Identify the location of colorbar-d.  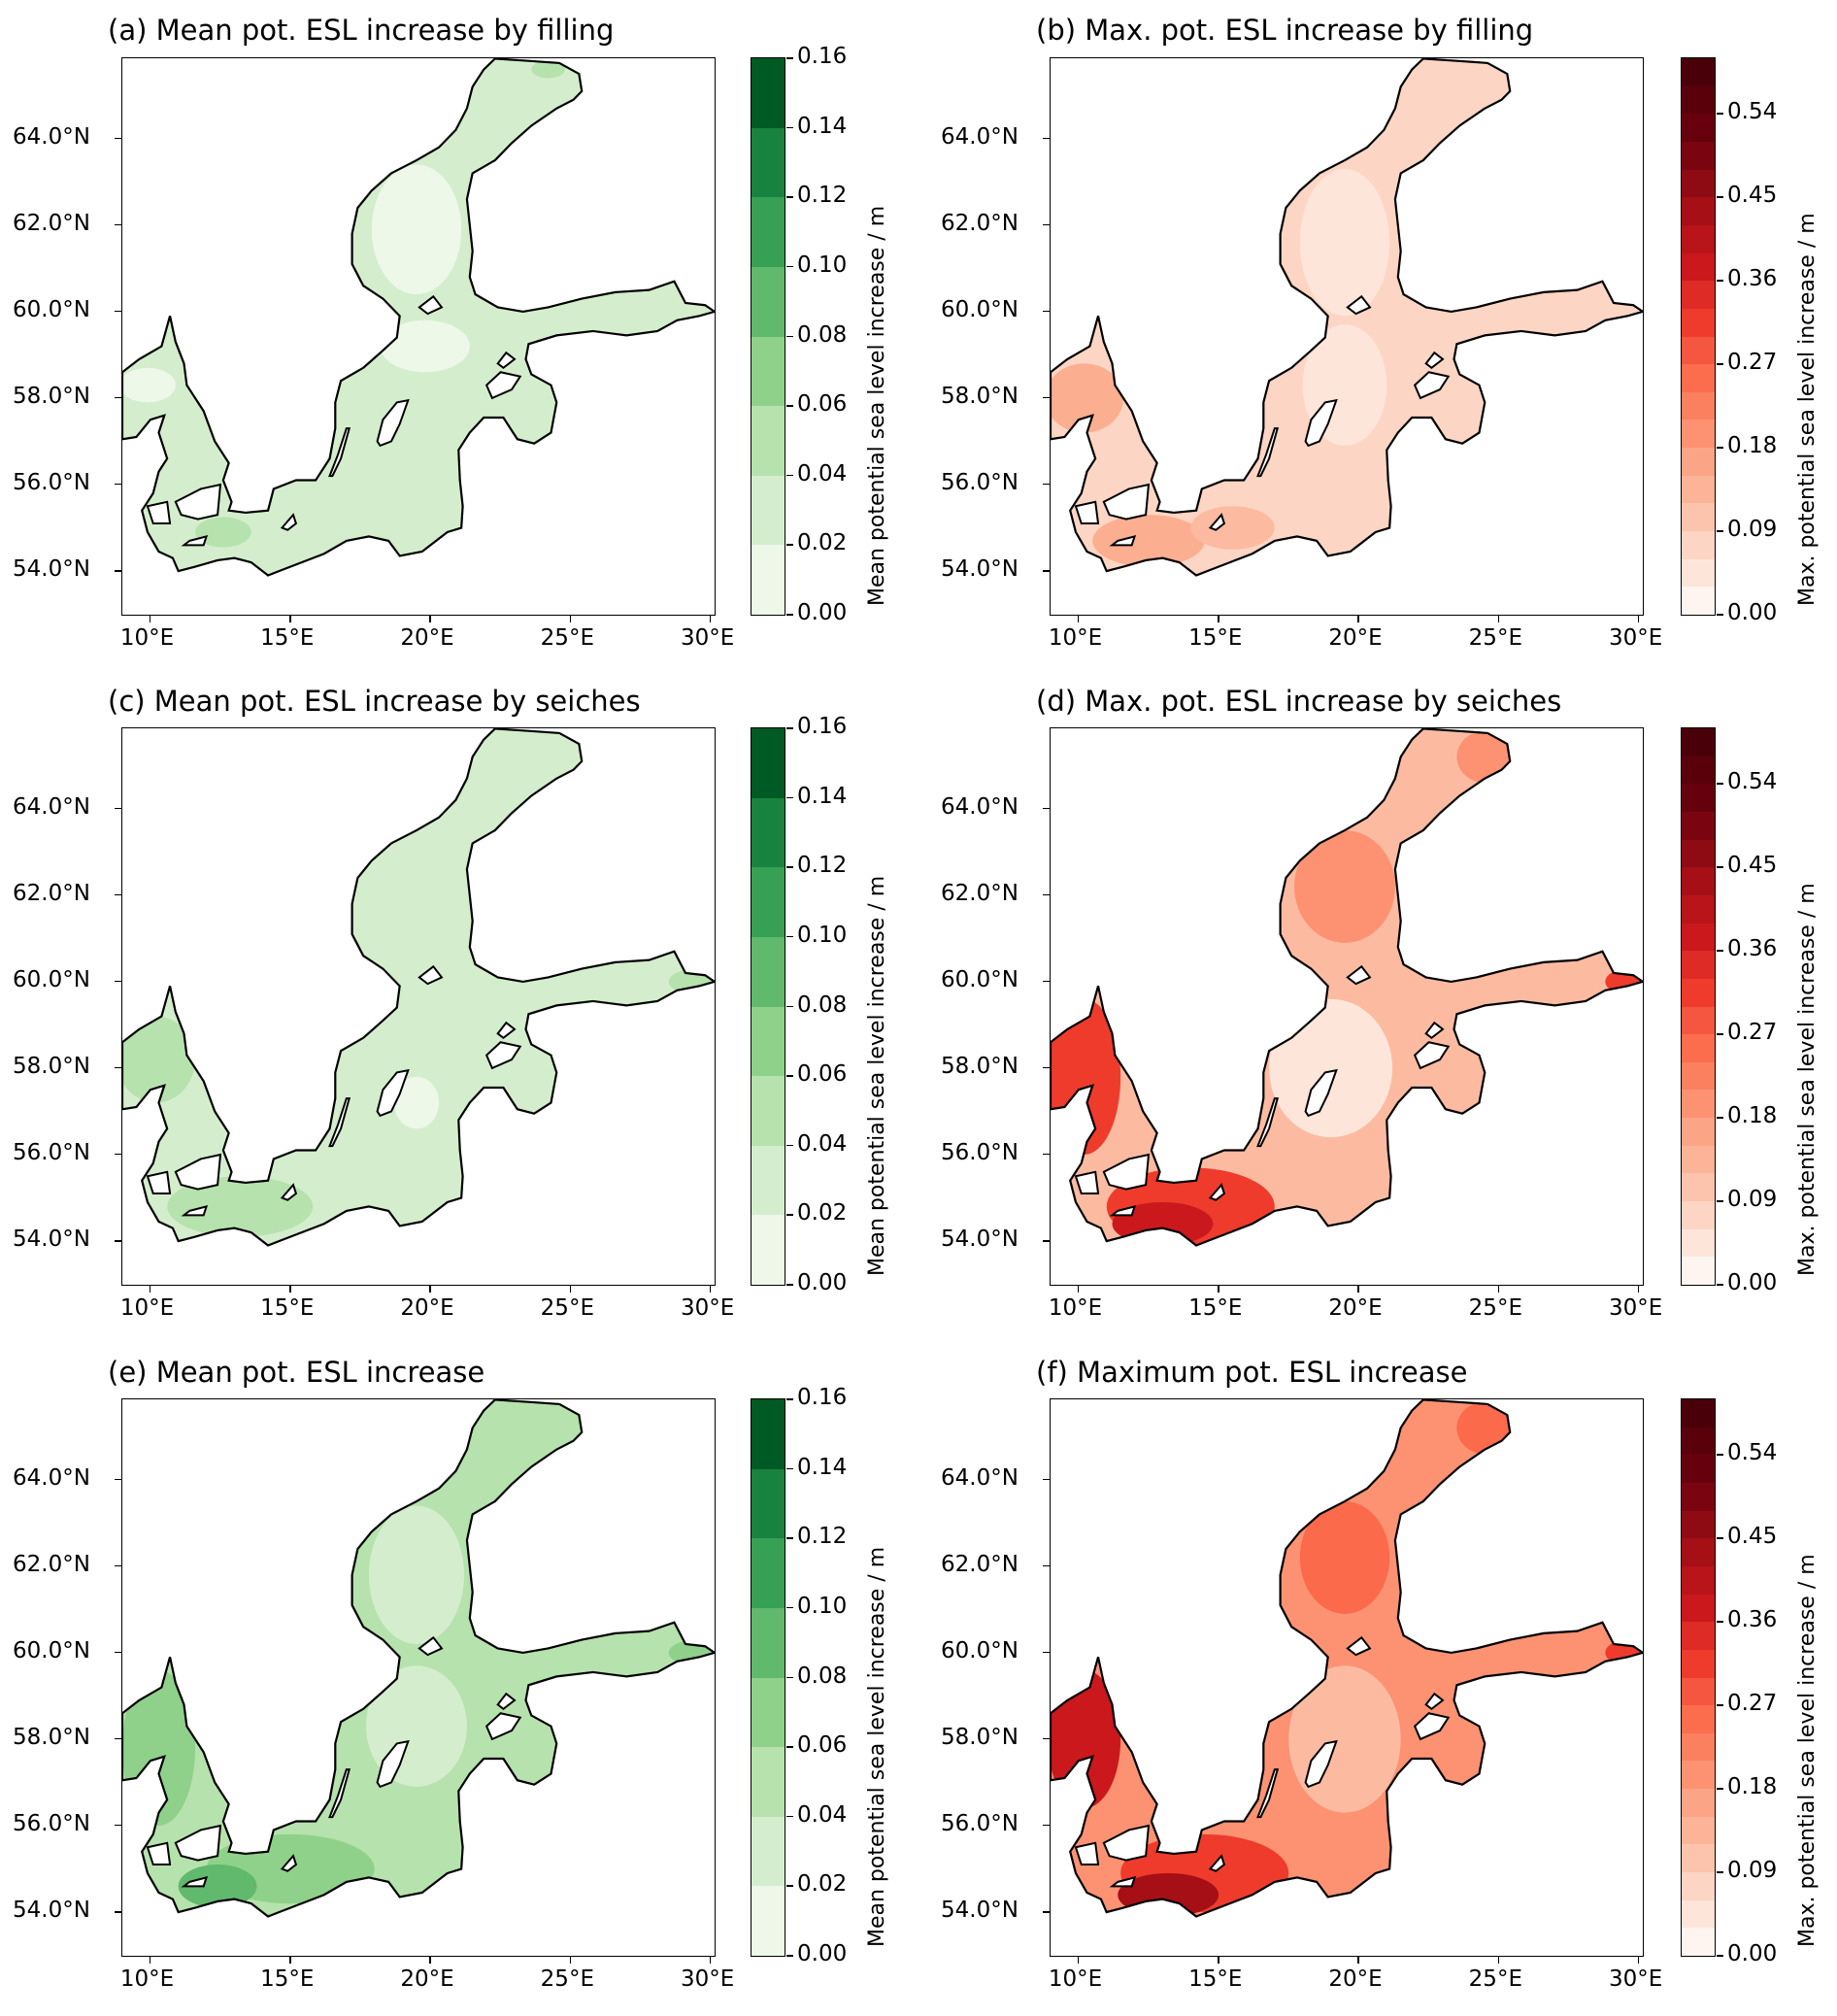
(1698, 1006).